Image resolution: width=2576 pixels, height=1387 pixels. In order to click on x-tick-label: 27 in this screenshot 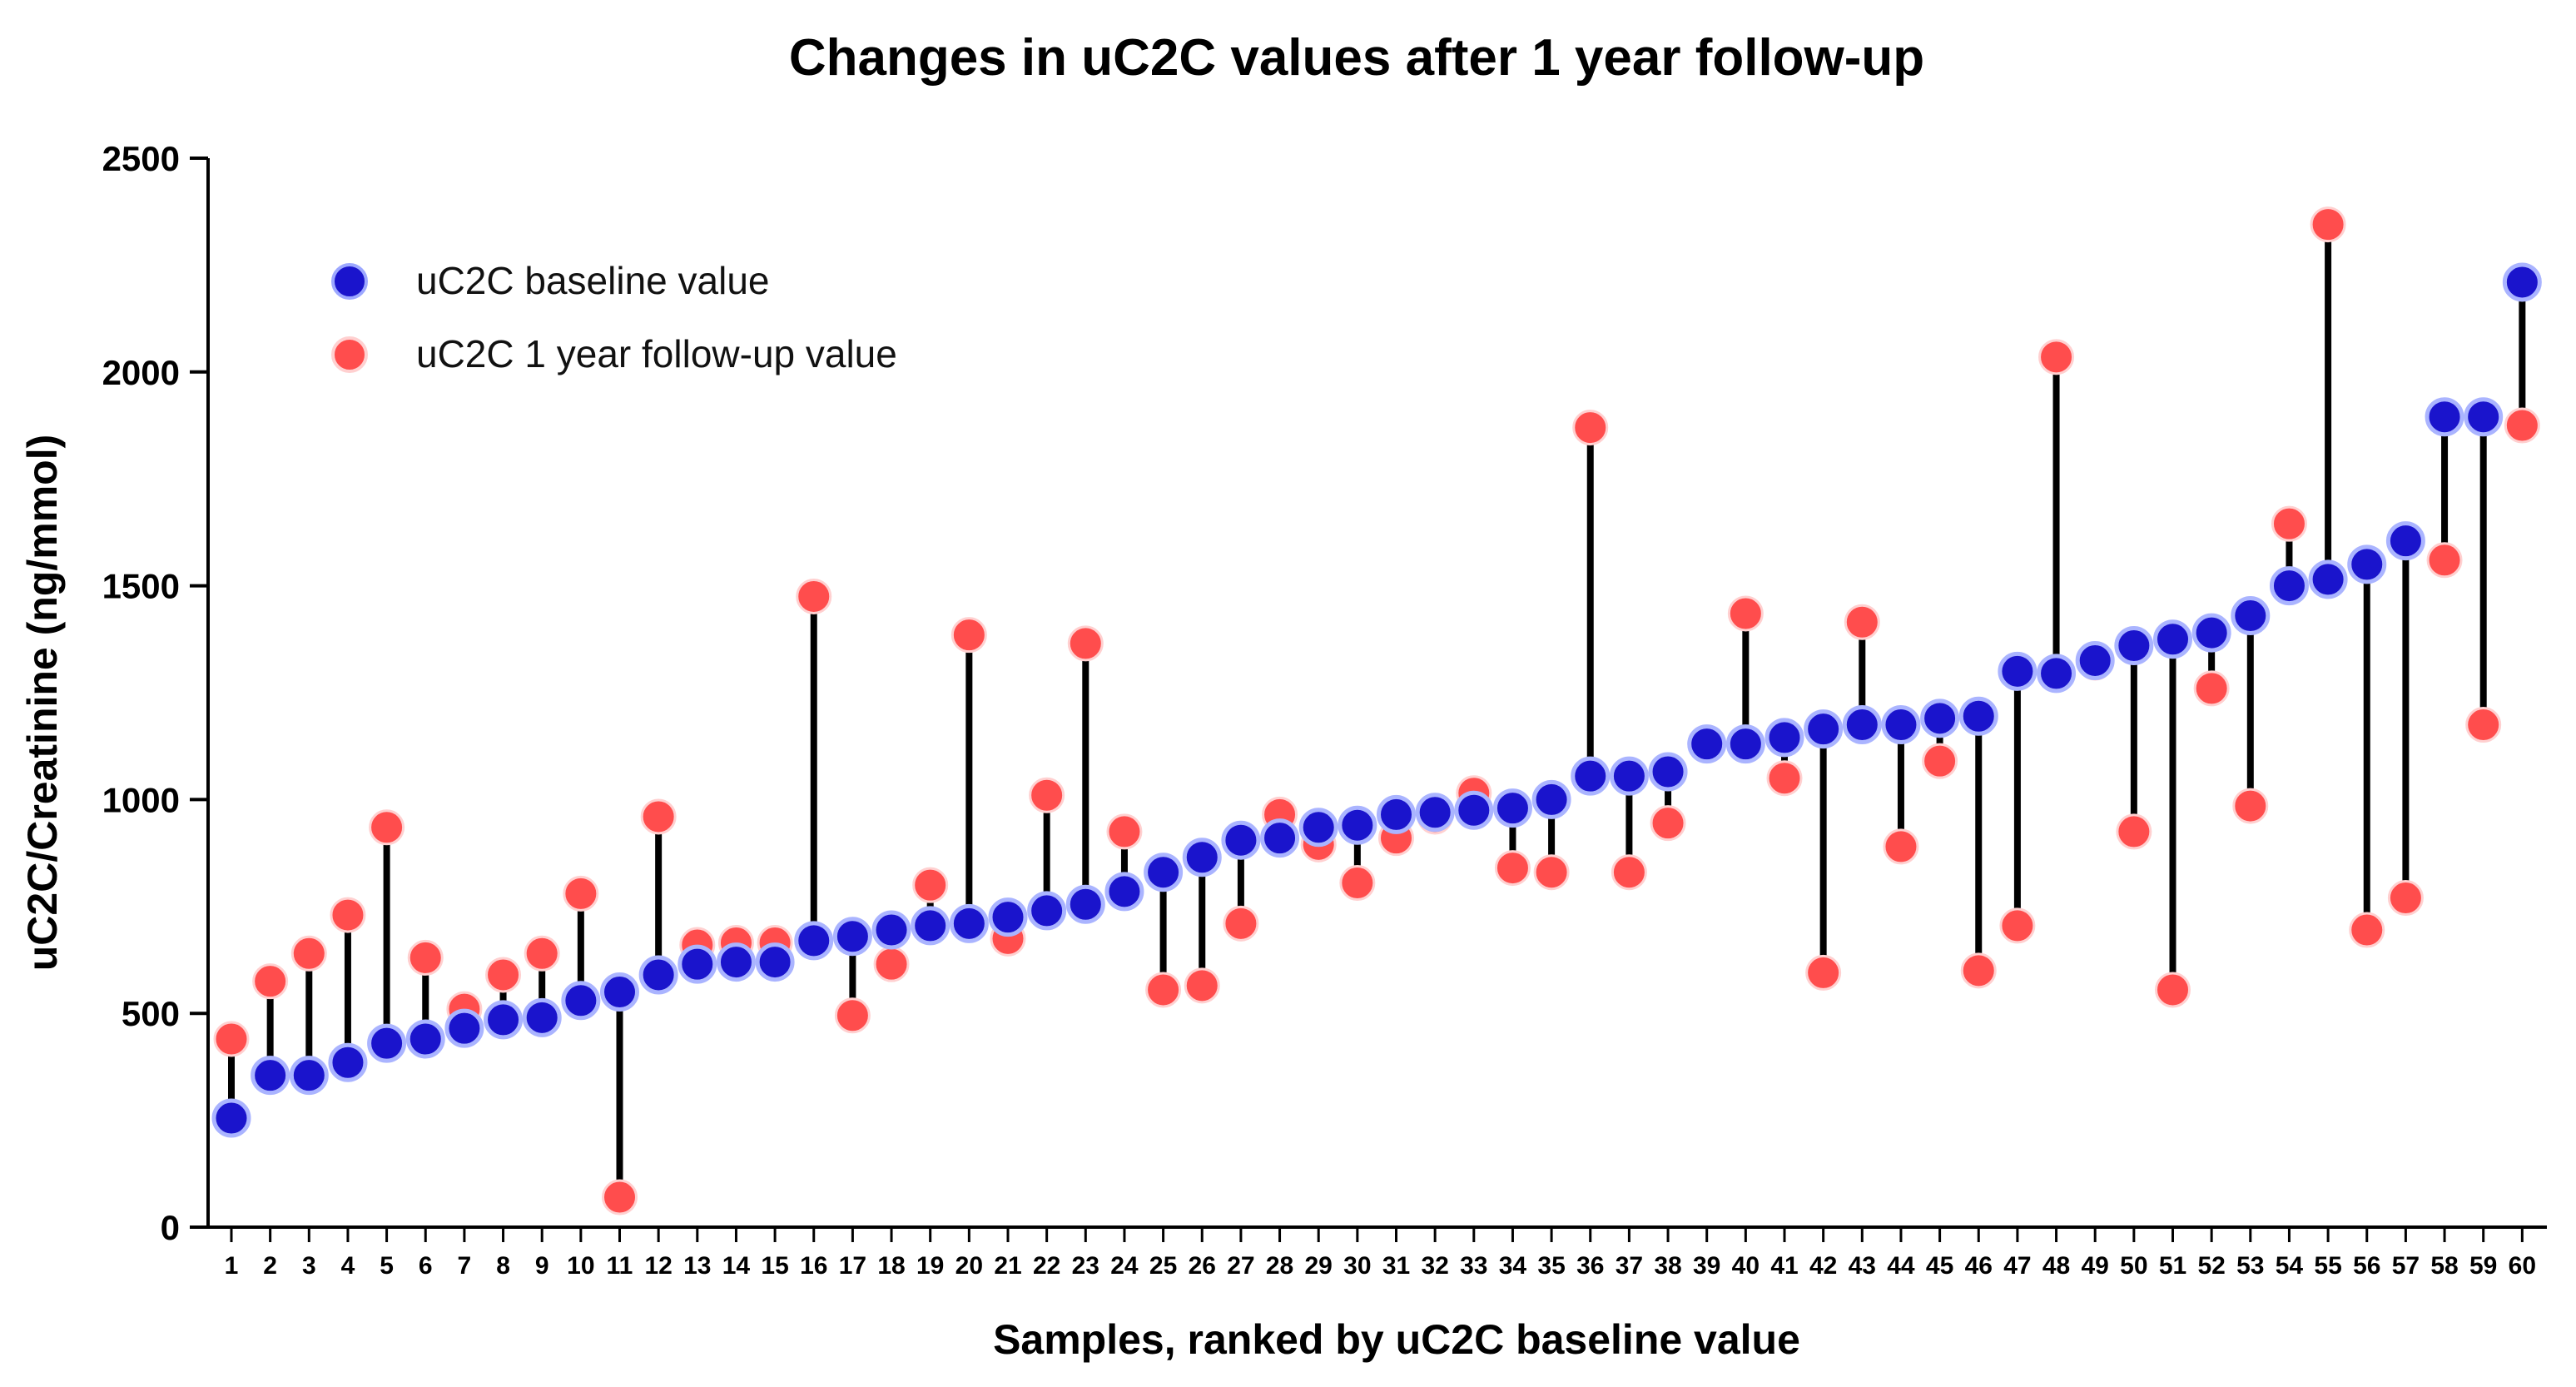, I will do `click(1240, 1266)`.